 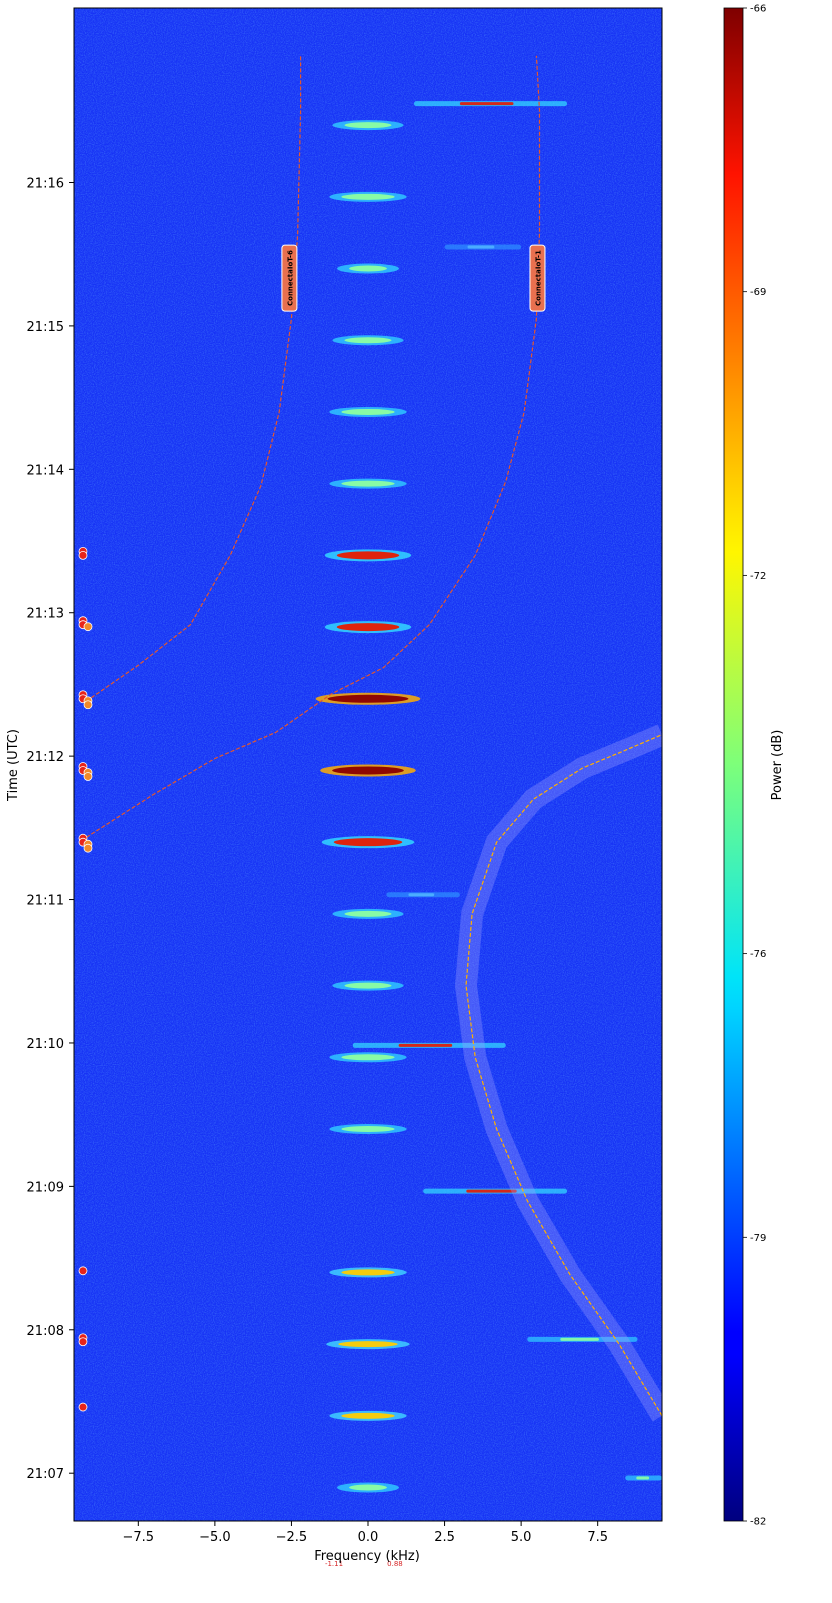 What do you see at coordinates (758, 954) in the screenshot?
I see `colorbar-tick-label: -76` at bounding box center [758, 954].